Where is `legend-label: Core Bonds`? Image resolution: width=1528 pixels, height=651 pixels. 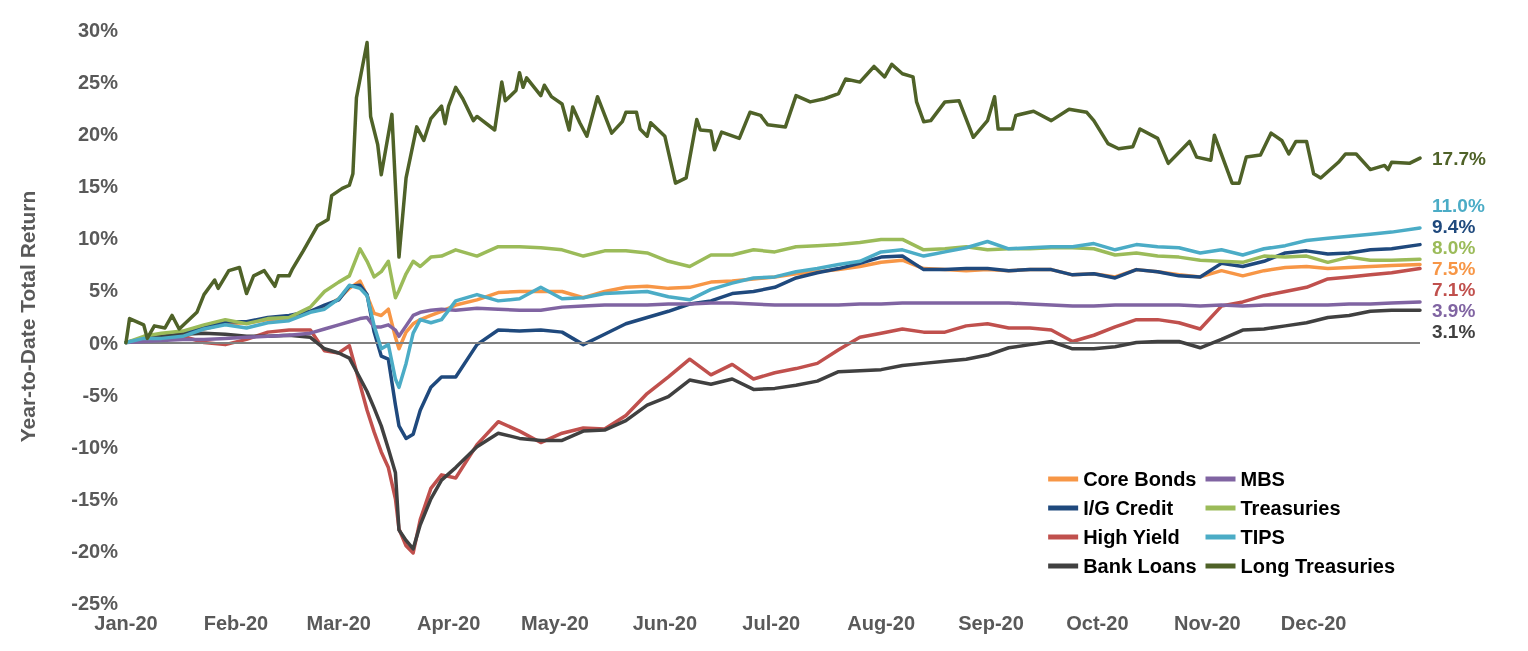 legend-label: Core Bonds is located at coordinates (1140, 479).